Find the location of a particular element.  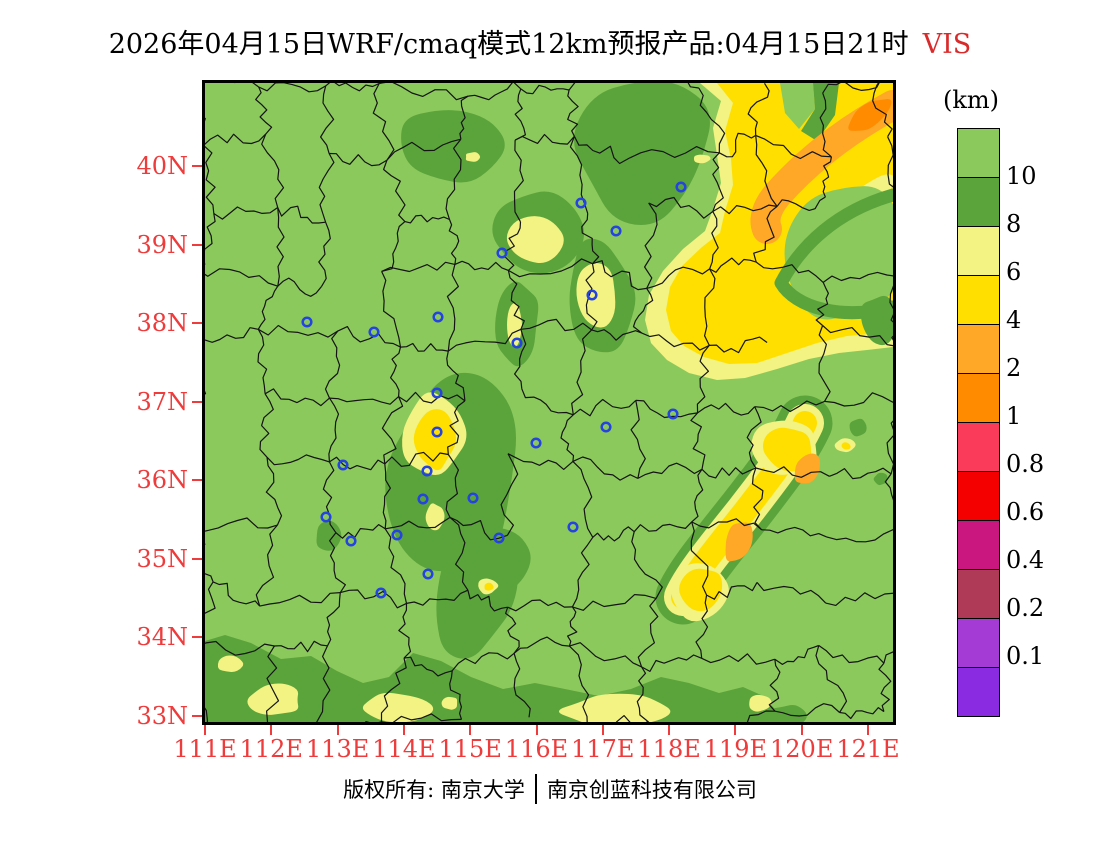

lon-label: 114E is located at coordinates (404, 749).